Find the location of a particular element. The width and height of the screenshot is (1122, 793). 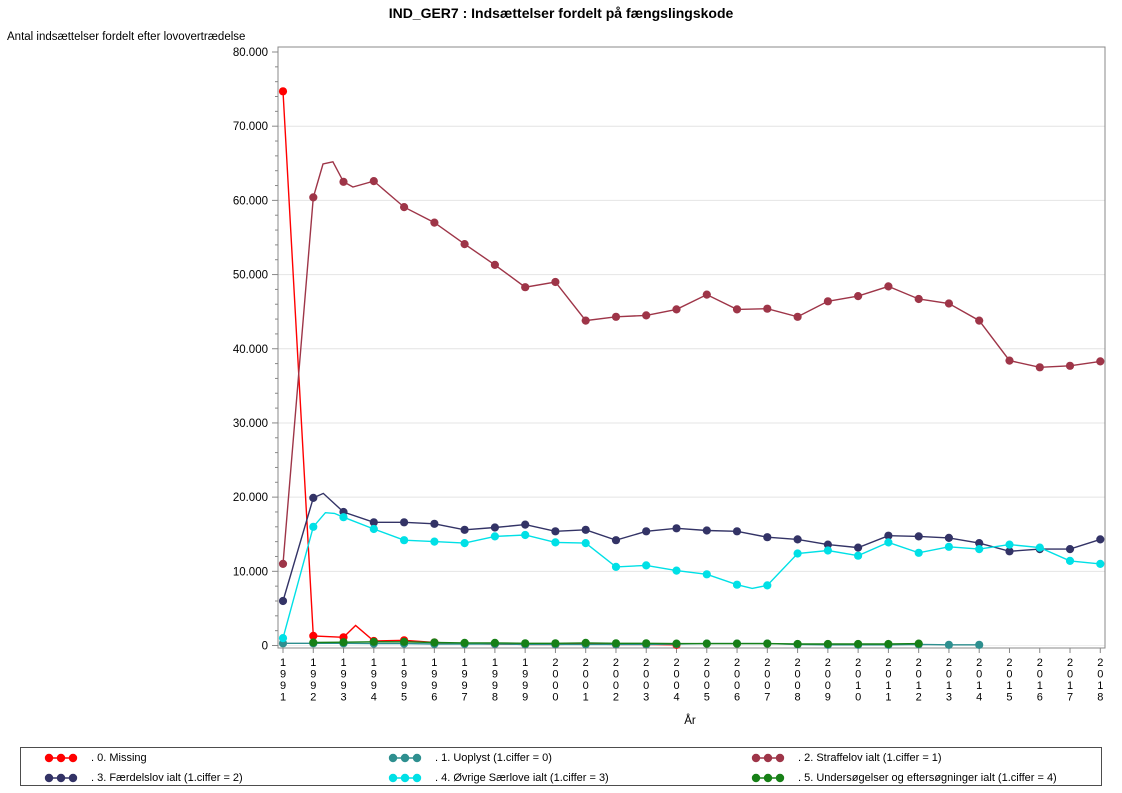

x-tick-label: 8 is located at coordinates (495, 698).